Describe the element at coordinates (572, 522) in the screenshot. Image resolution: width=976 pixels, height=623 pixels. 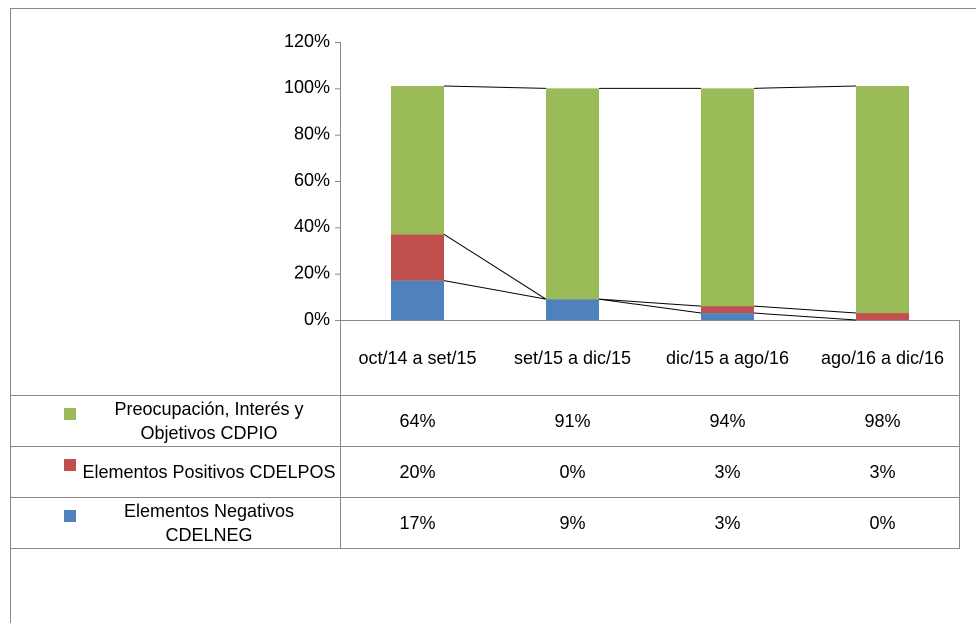
I see `table-cell: 9%` at that location.